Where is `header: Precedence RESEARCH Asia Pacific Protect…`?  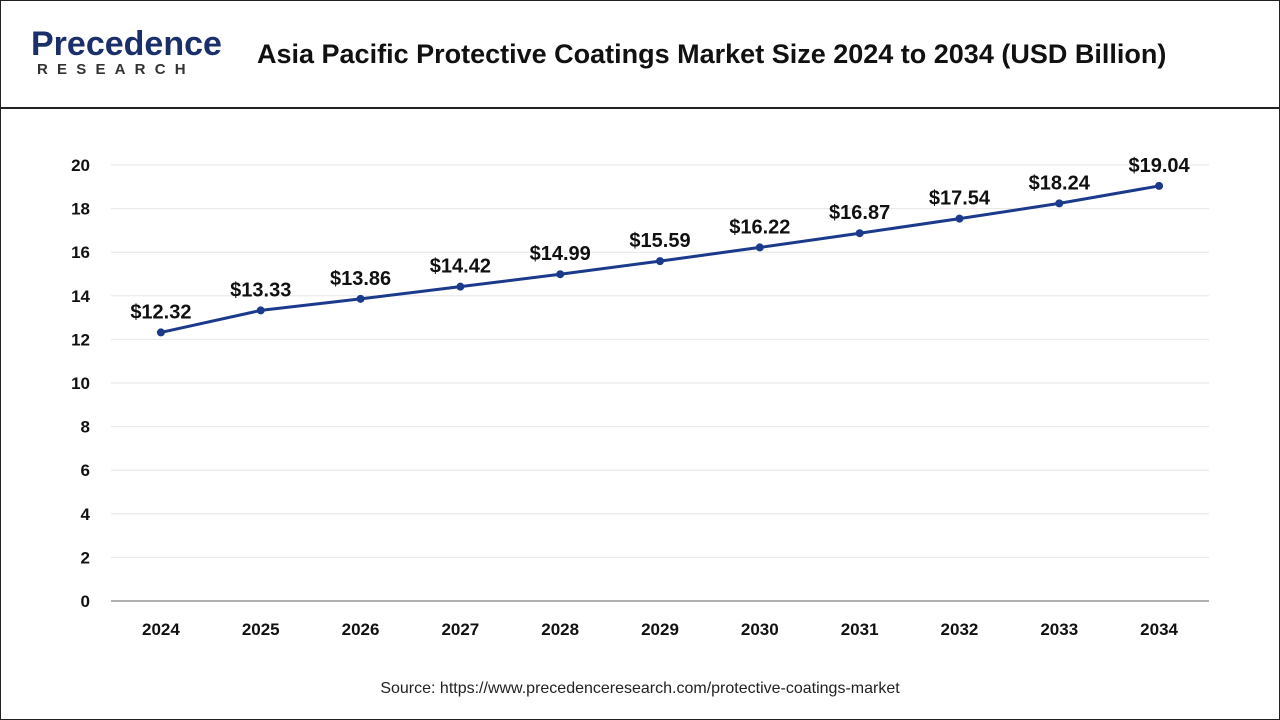
header: Precedence RESEARCH Asia Pacific Protect… is located at coordinates (640, 55).